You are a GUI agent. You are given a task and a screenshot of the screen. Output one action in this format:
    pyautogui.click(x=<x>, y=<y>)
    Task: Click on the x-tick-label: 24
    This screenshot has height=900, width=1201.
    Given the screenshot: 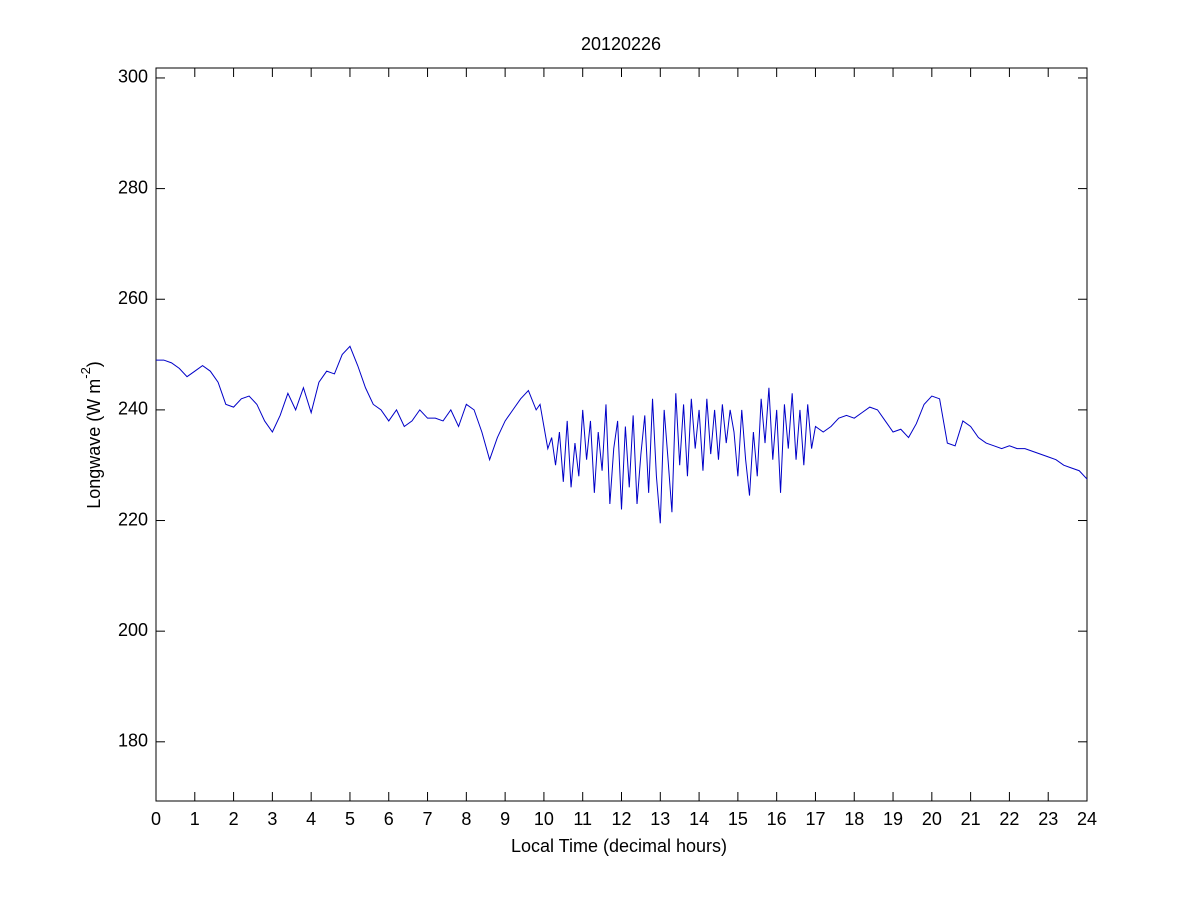 What is the action you would take?
    pyautogui.click(x=1087, y=819)
    